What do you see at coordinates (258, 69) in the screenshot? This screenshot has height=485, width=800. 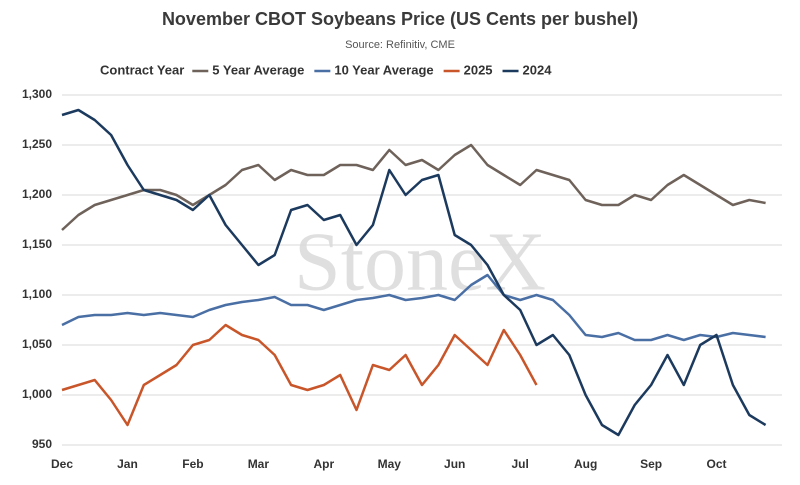 I see `legend-label: 5 Year Average` at bounding box center [258, 69].